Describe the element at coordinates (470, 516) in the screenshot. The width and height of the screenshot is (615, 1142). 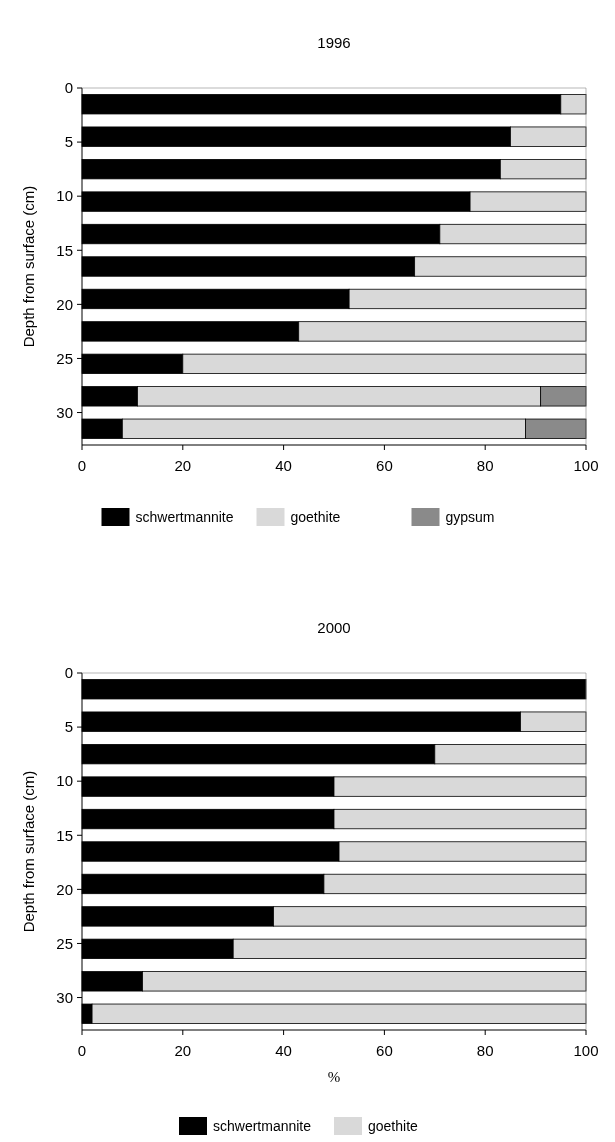
I see `legend-label: gypsum` at that location.